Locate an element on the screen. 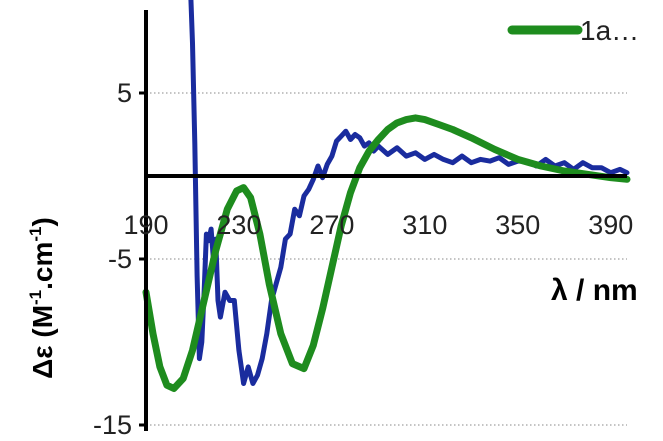  x-tick-labels: 190 230 270 310 350 390 is located at coordinates (378, 225).